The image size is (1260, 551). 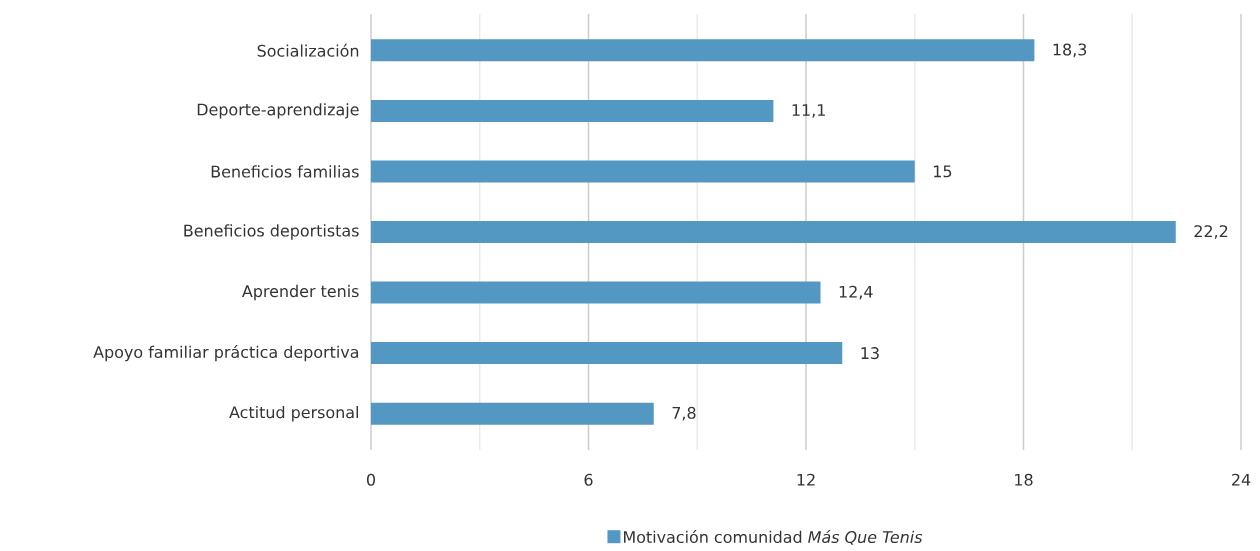 What do you see at coordinates (1070, 50) in the screenshot?
I see `data-label: 18,3` at bounding box center [1070, 50].